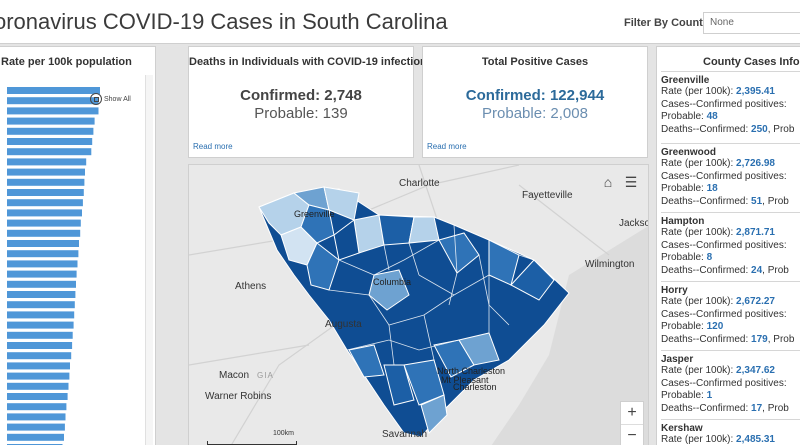 This screenshot has width=800, height=445. I want to click on county-name: Greenville, so click(685, 80).